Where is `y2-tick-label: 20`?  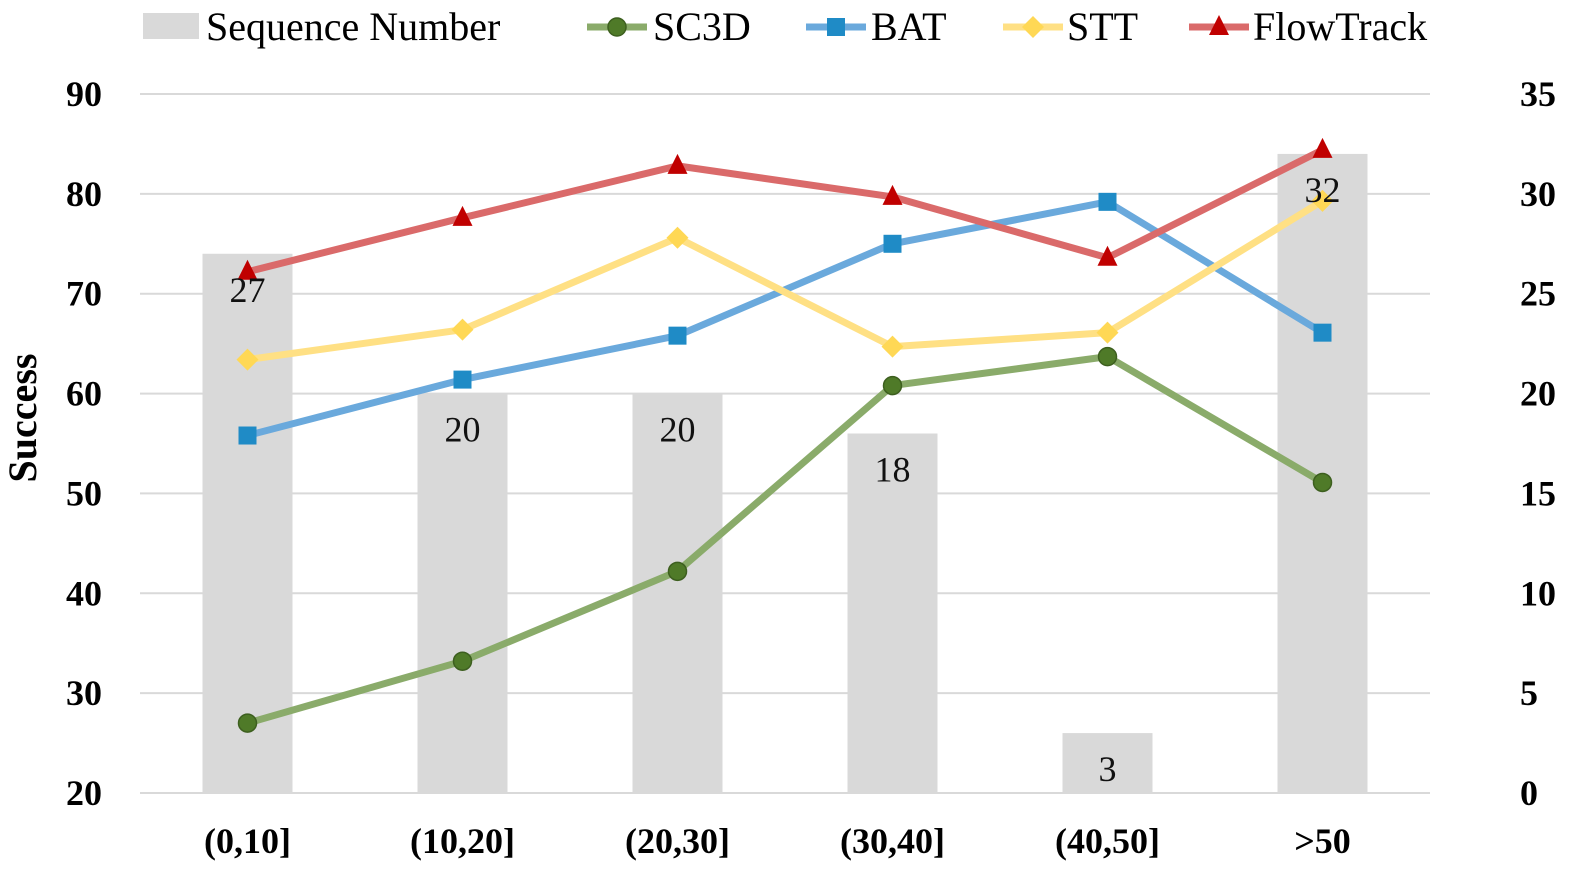
y2-tick-label: 20 is located at coordinates (1538, 394).